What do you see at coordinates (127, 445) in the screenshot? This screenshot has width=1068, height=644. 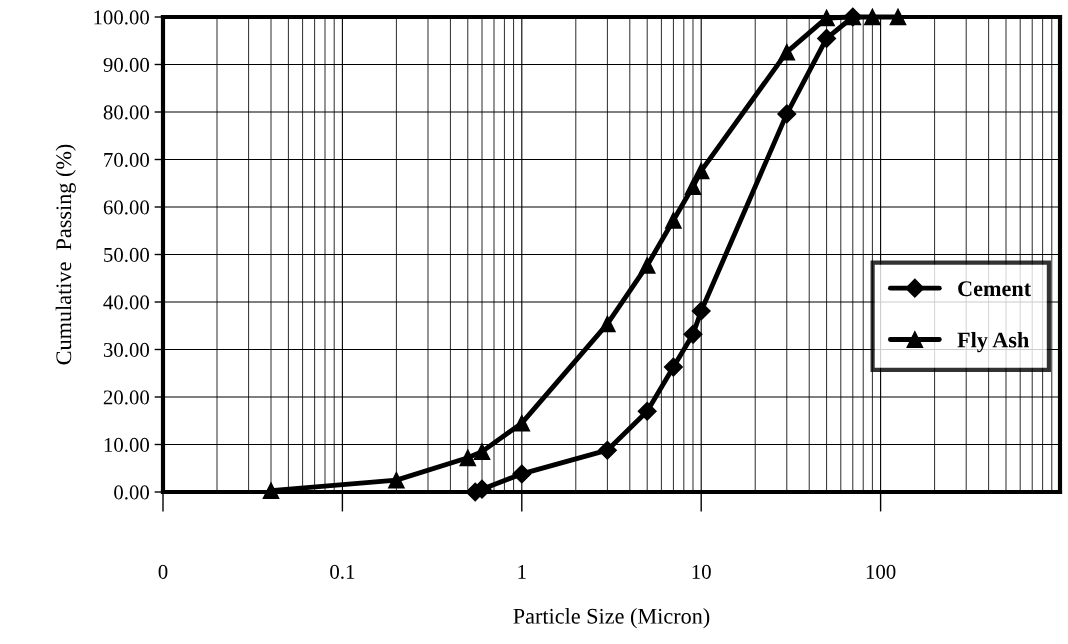 I see `y-tick-label: 10.00` at bounding box center [127, 445].